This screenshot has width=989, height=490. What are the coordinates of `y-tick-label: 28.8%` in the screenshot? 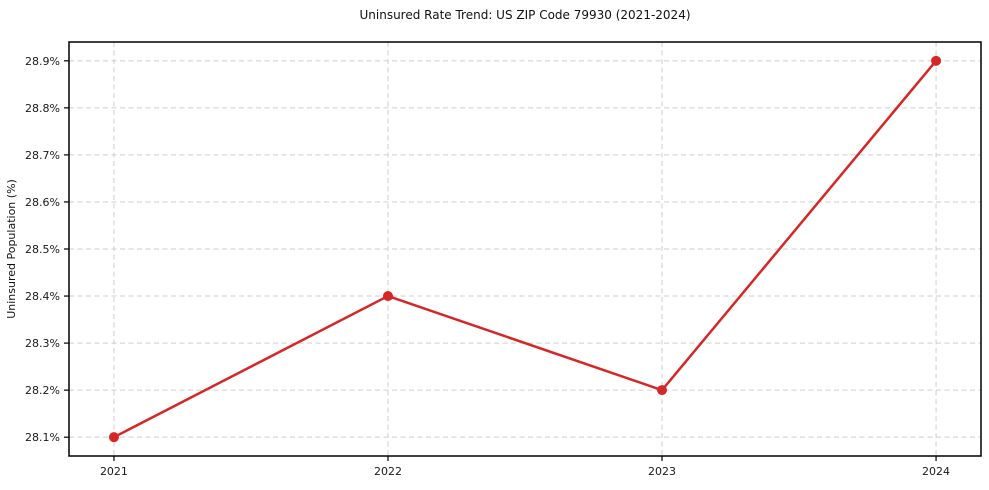 It's located at (42, 108).